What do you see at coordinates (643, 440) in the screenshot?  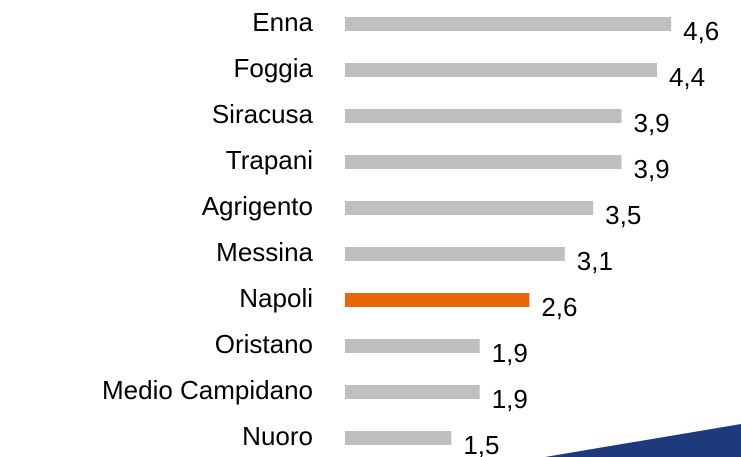 I see `corner-decoration` at bounding box center [643, 440].